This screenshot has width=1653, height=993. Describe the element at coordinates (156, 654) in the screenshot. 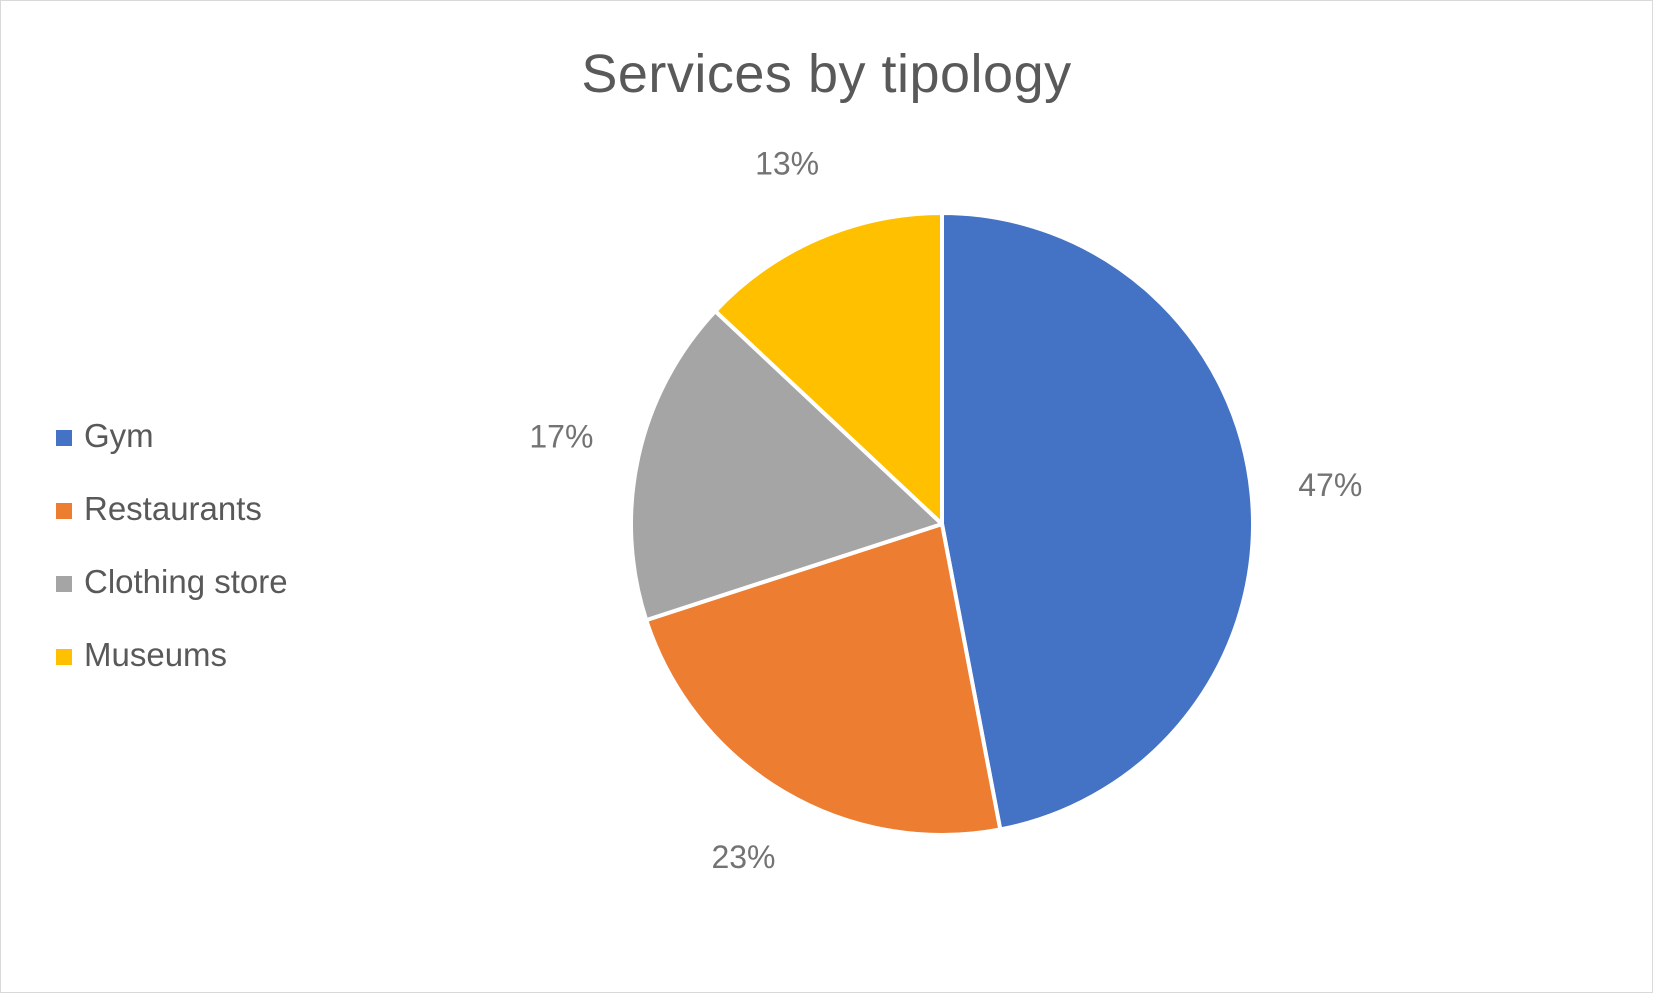

I see `legend-label-museums: Museums` at that location.